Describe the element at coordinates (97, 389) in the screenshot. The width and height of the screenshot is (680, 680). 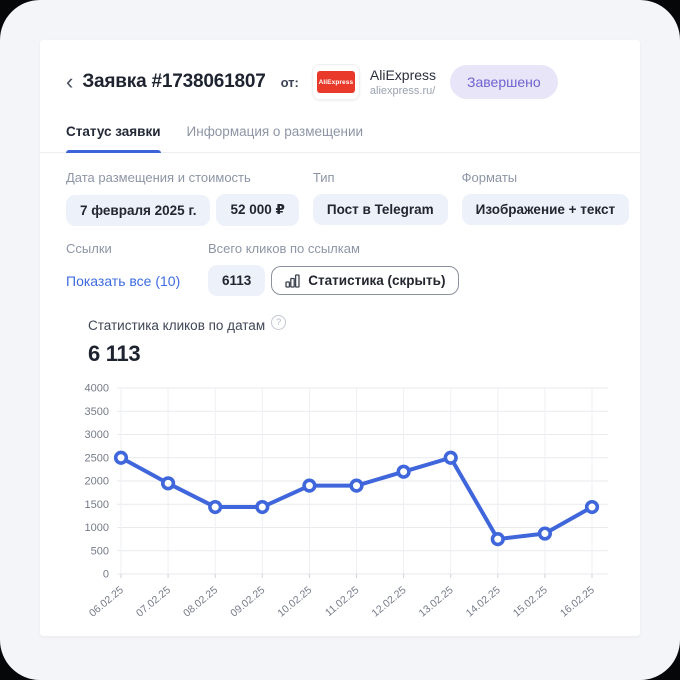
I see `svg-text: 4000` at that location.